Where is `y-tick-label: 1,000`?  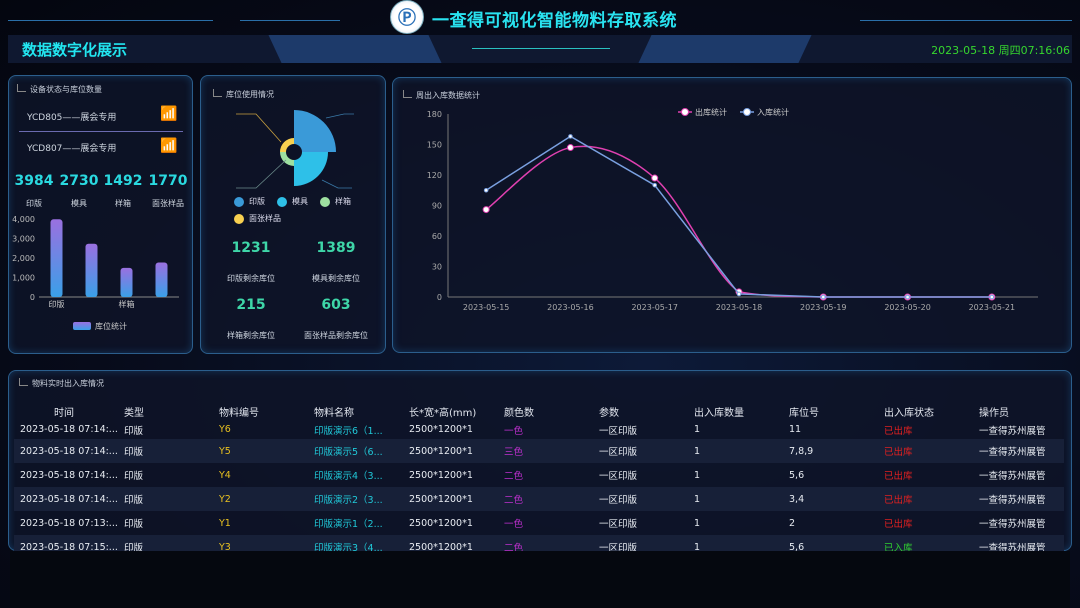 y-tick-label: 1,000 is located at coordinates (23, 278).